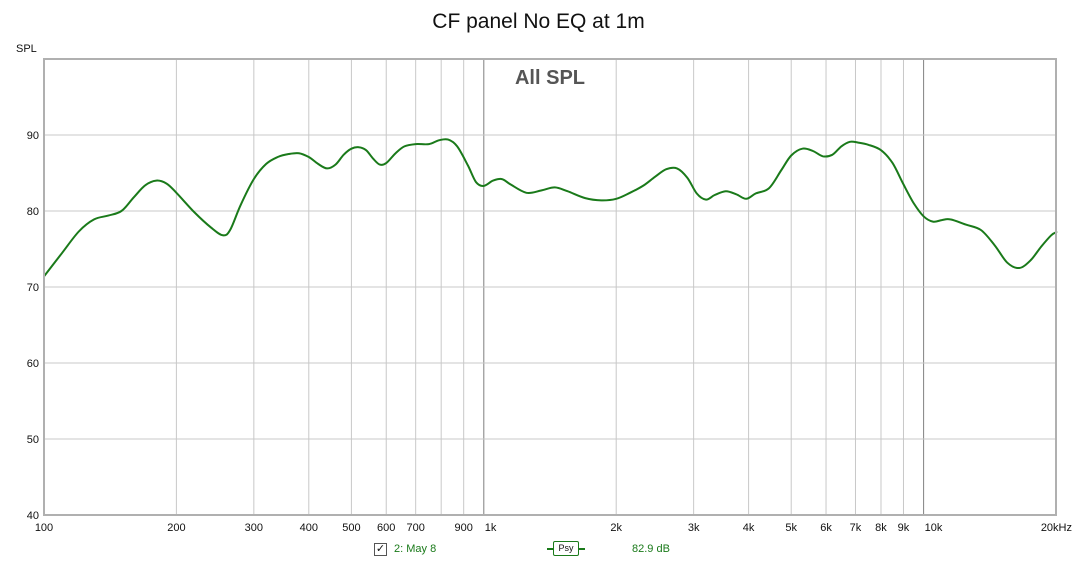  Describe the element at coordinates (651, 549) in the screenshot. I see `legend-level-value: 82.9 dB` at that location.